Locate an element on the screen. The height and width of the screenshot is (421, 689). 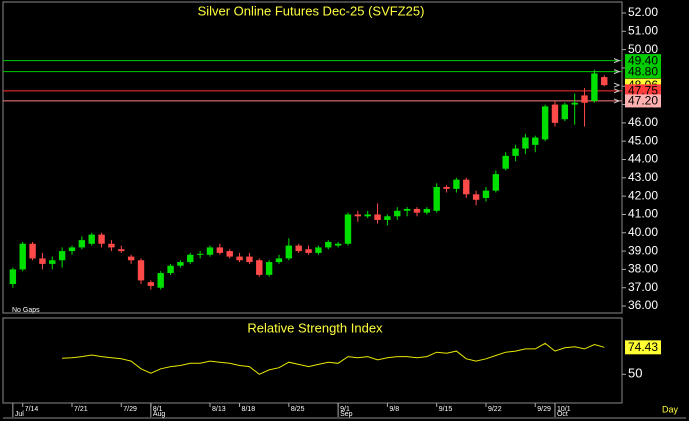
month-label: Oct is located at coordinates (562, 414).